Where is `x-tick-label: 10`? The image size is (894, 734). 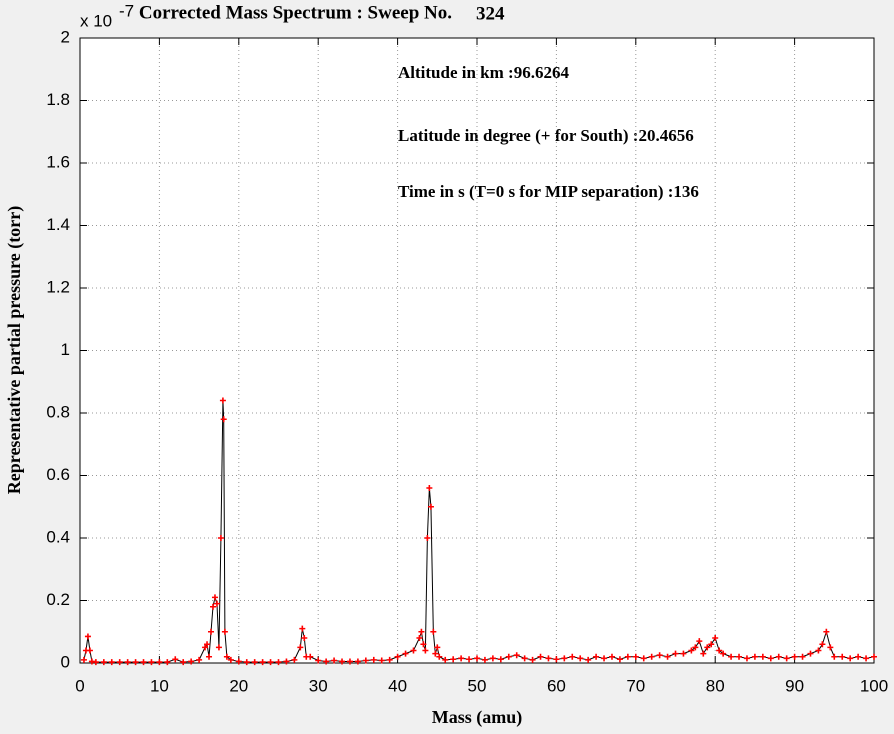 x-tick-label: 10 is located at coordinates (159, 685).